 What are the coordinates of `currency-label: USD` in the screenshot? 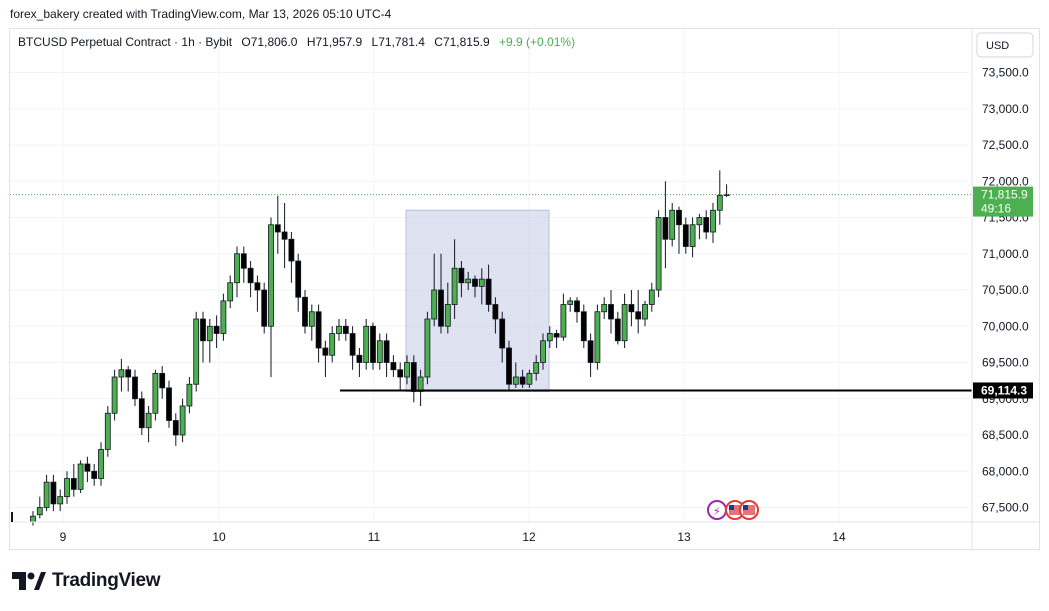 It's located at (997, 46).